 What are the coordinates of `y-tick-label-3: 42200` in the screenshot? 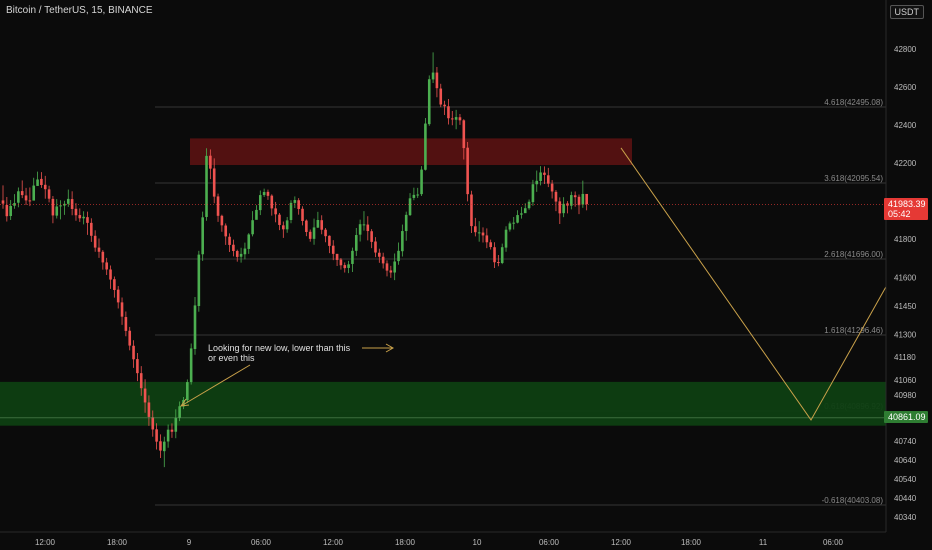 It's located at (905, 163).